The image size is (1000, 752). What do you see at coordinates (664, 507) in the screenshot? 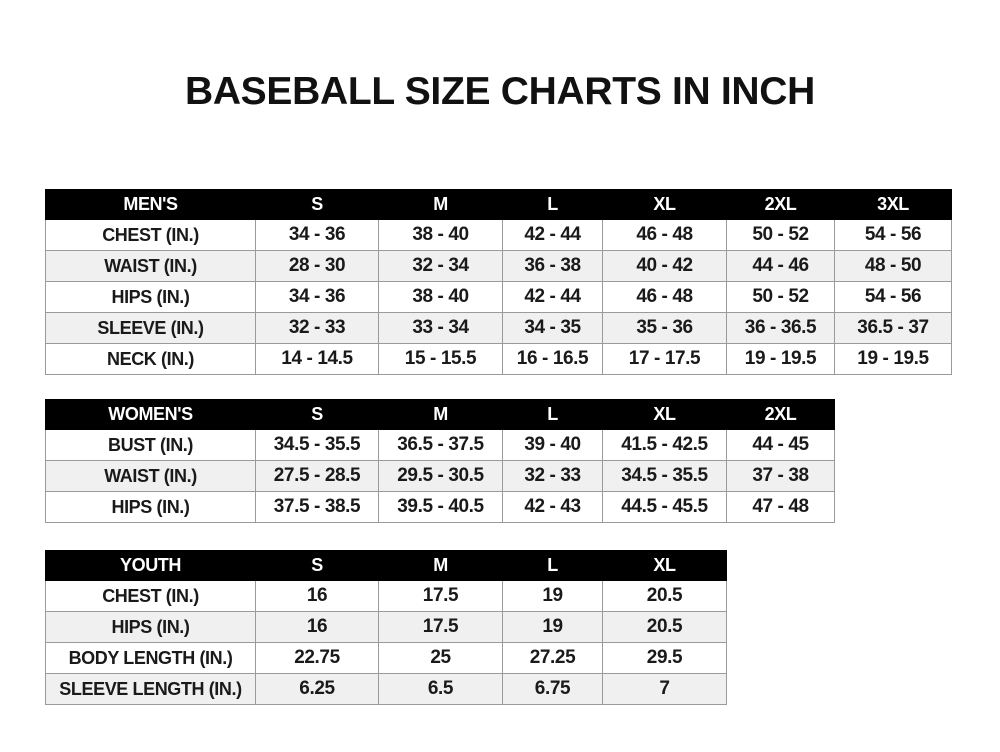
I see `measurement-value: 44.5 - 45.5` at bounding box center [664, 507].